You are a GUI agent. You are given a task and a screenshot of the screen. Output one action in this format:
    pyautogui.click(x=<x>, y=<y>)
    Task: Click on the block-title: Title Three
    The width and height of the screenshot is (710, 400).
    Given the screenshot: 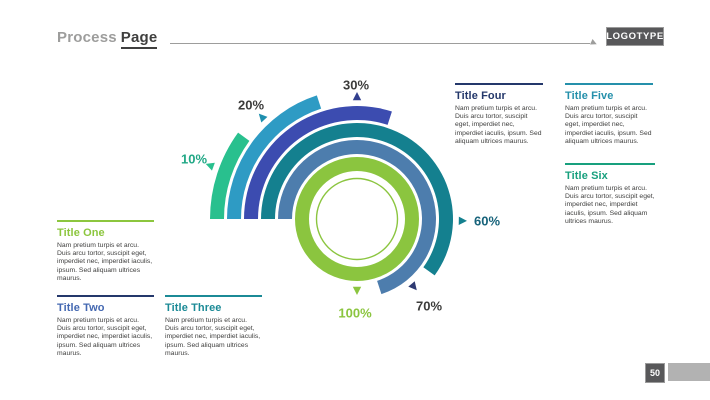 What is the action you would take?
    pyautogui.click(x=193, y=308)
    